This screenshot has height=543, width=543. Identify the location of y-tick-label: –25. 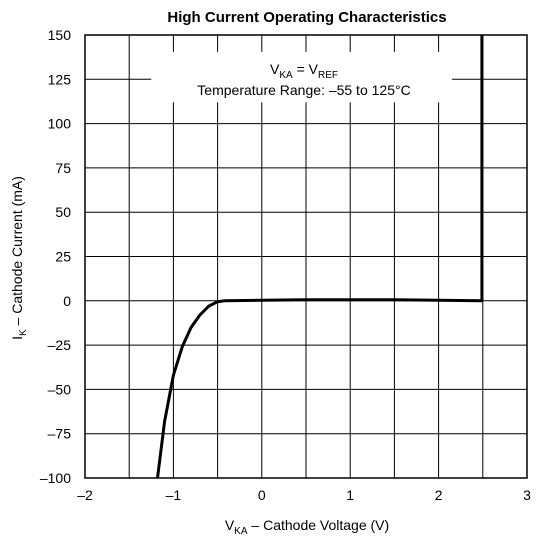
(60, 345).